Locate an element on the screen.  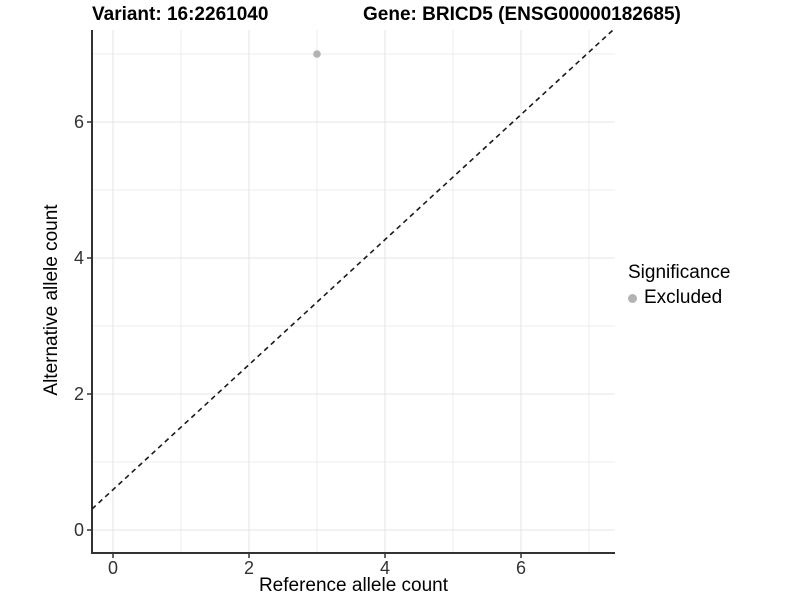
data-point is located at coordinates (317, 54).